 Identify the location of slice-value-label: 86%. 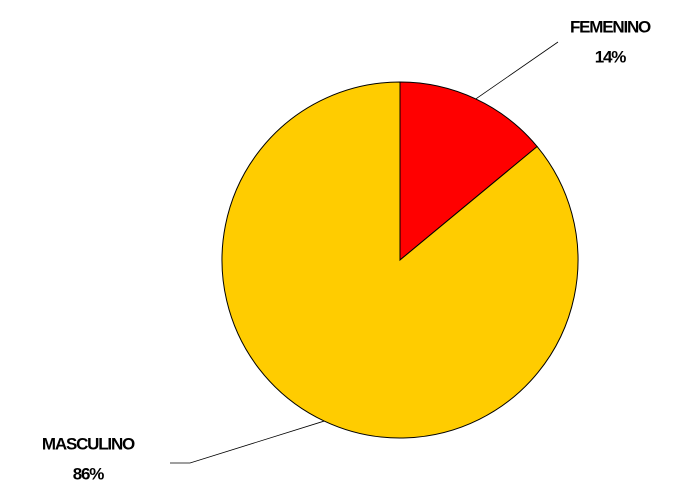
(89, 473).